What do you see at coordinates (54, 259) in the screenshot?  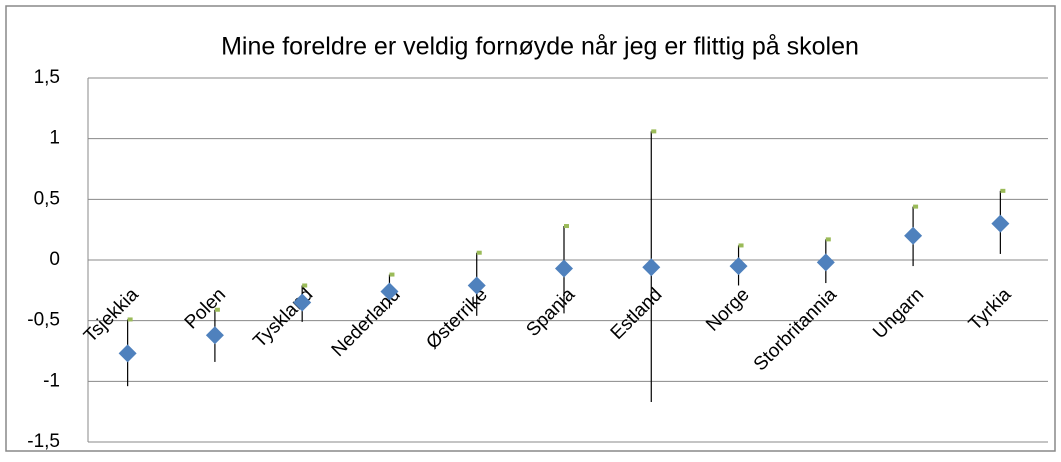 I see `y-tick-label: 0` at bounding box center [54, 259].